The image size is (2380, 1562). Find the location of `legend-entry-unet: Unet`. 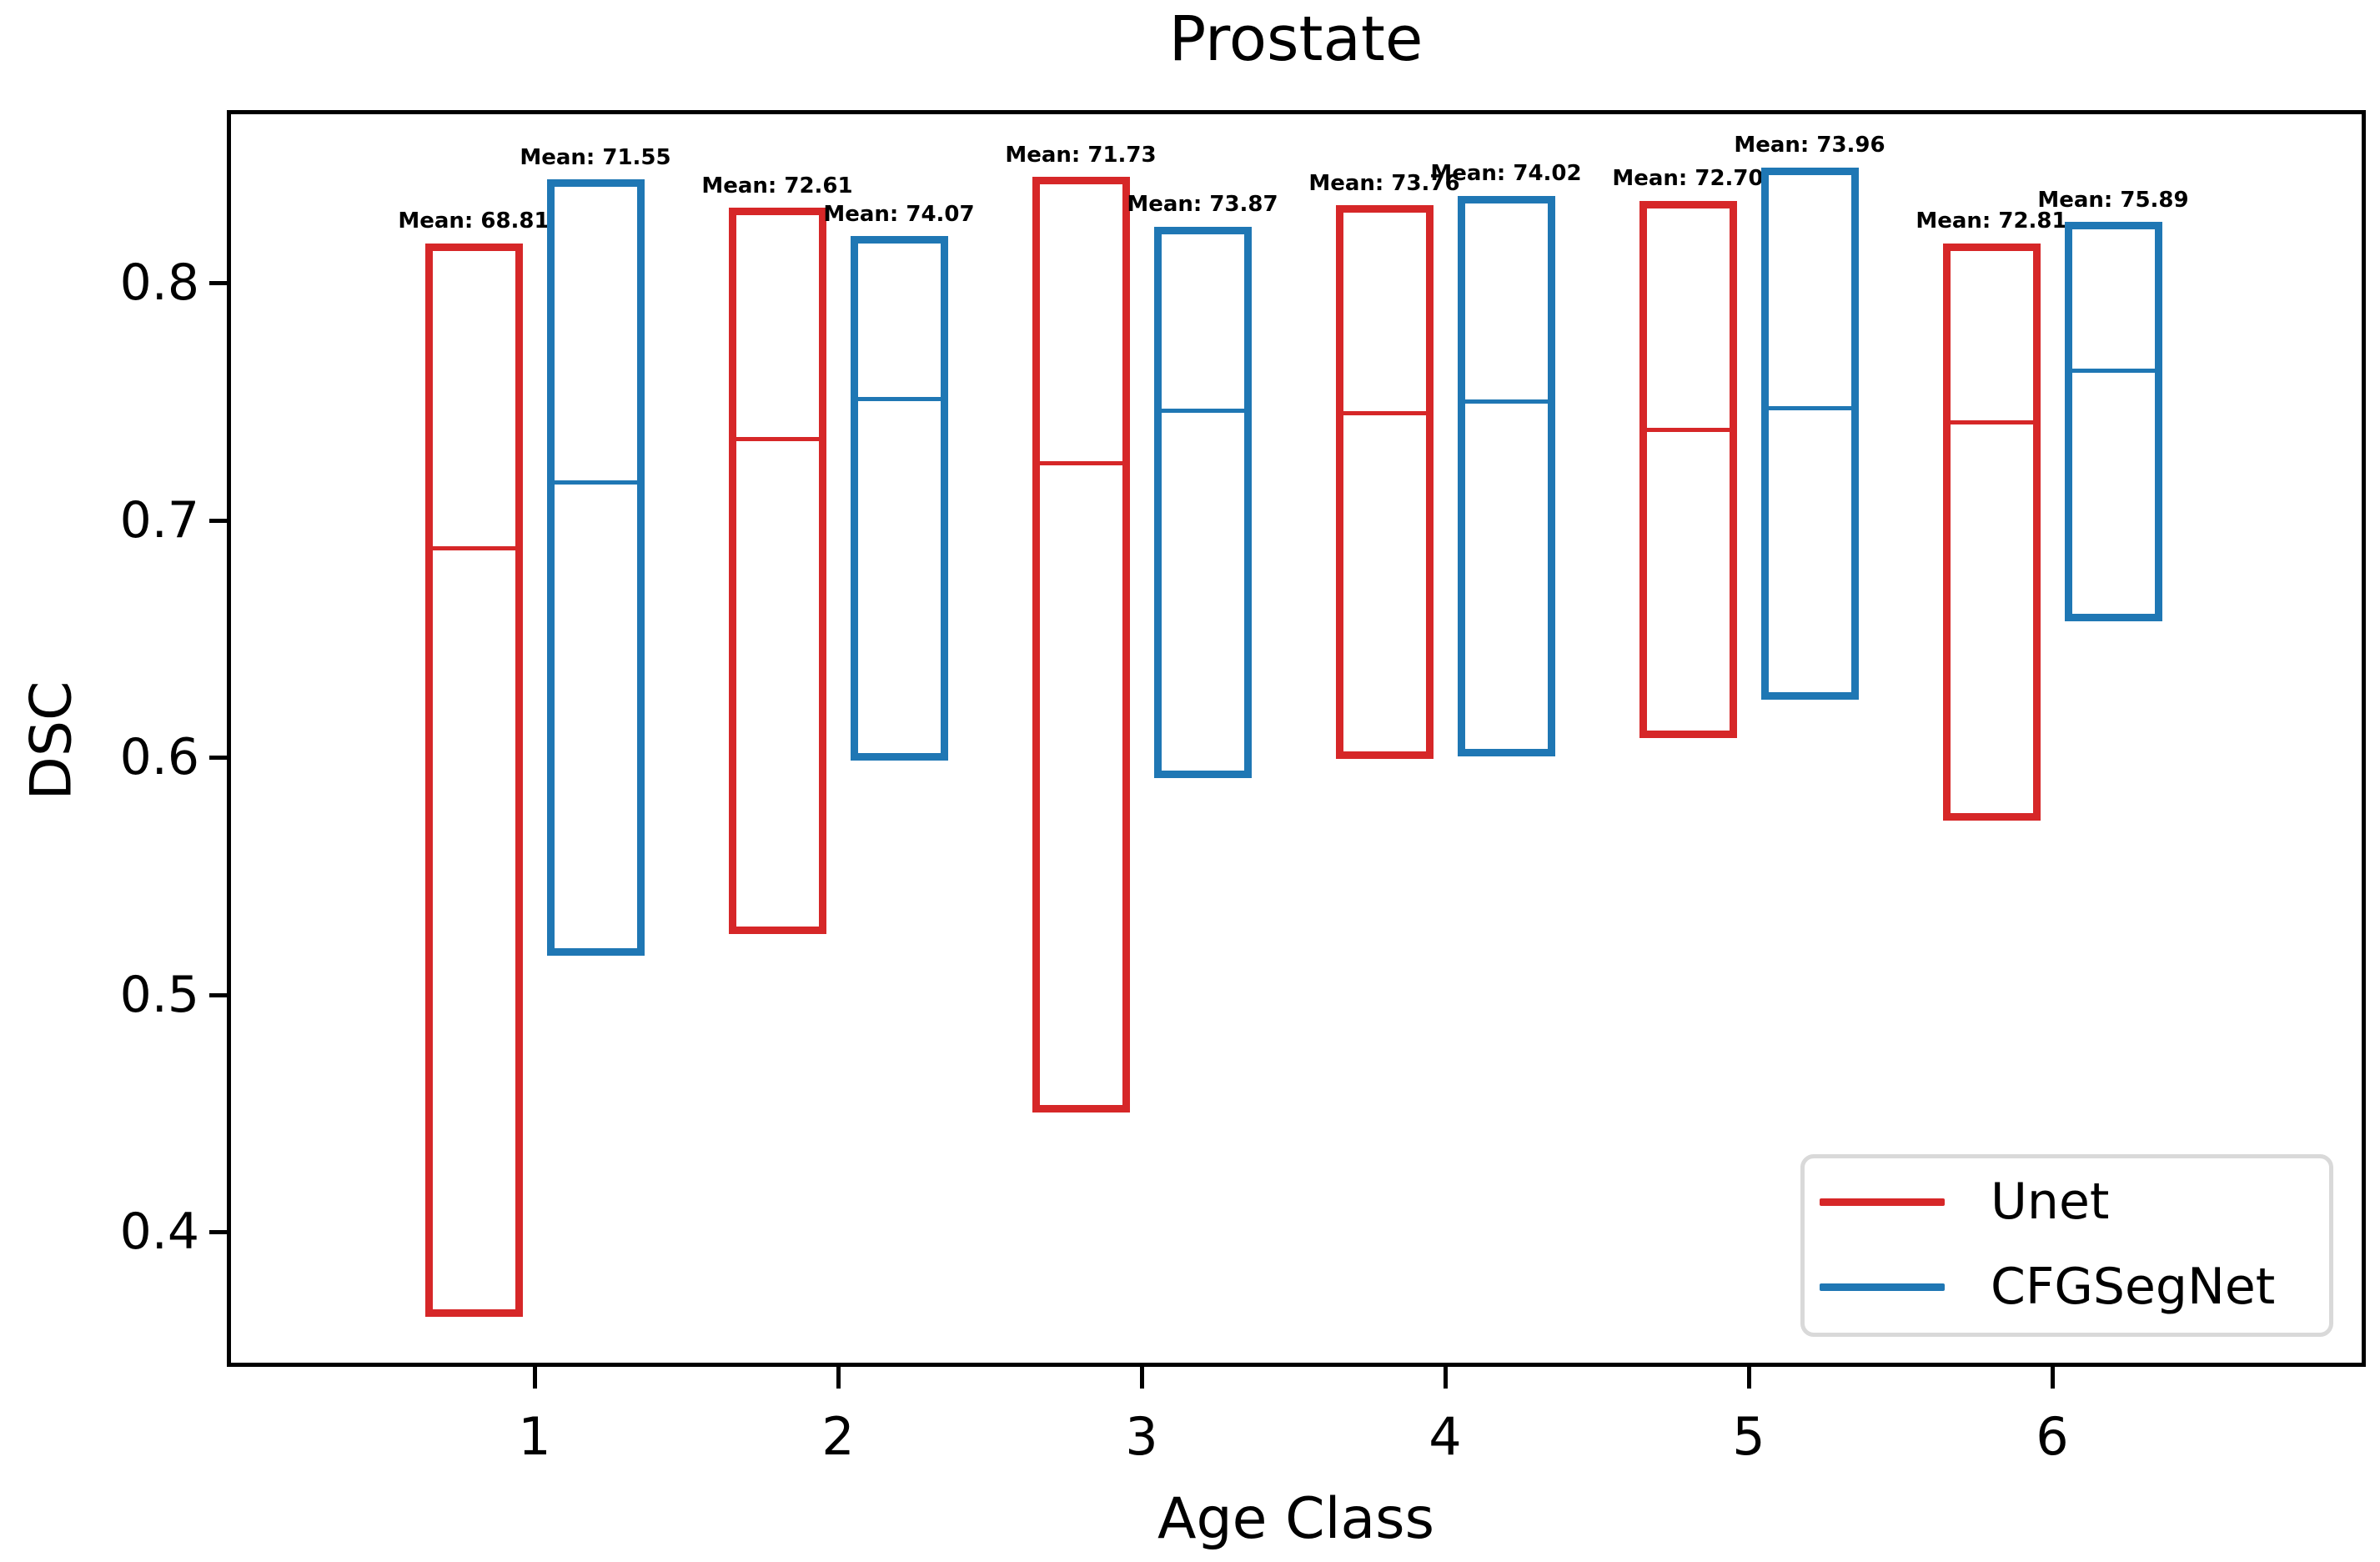

legend-entry-unet: Unet is located at coordinates (2074, 1202).